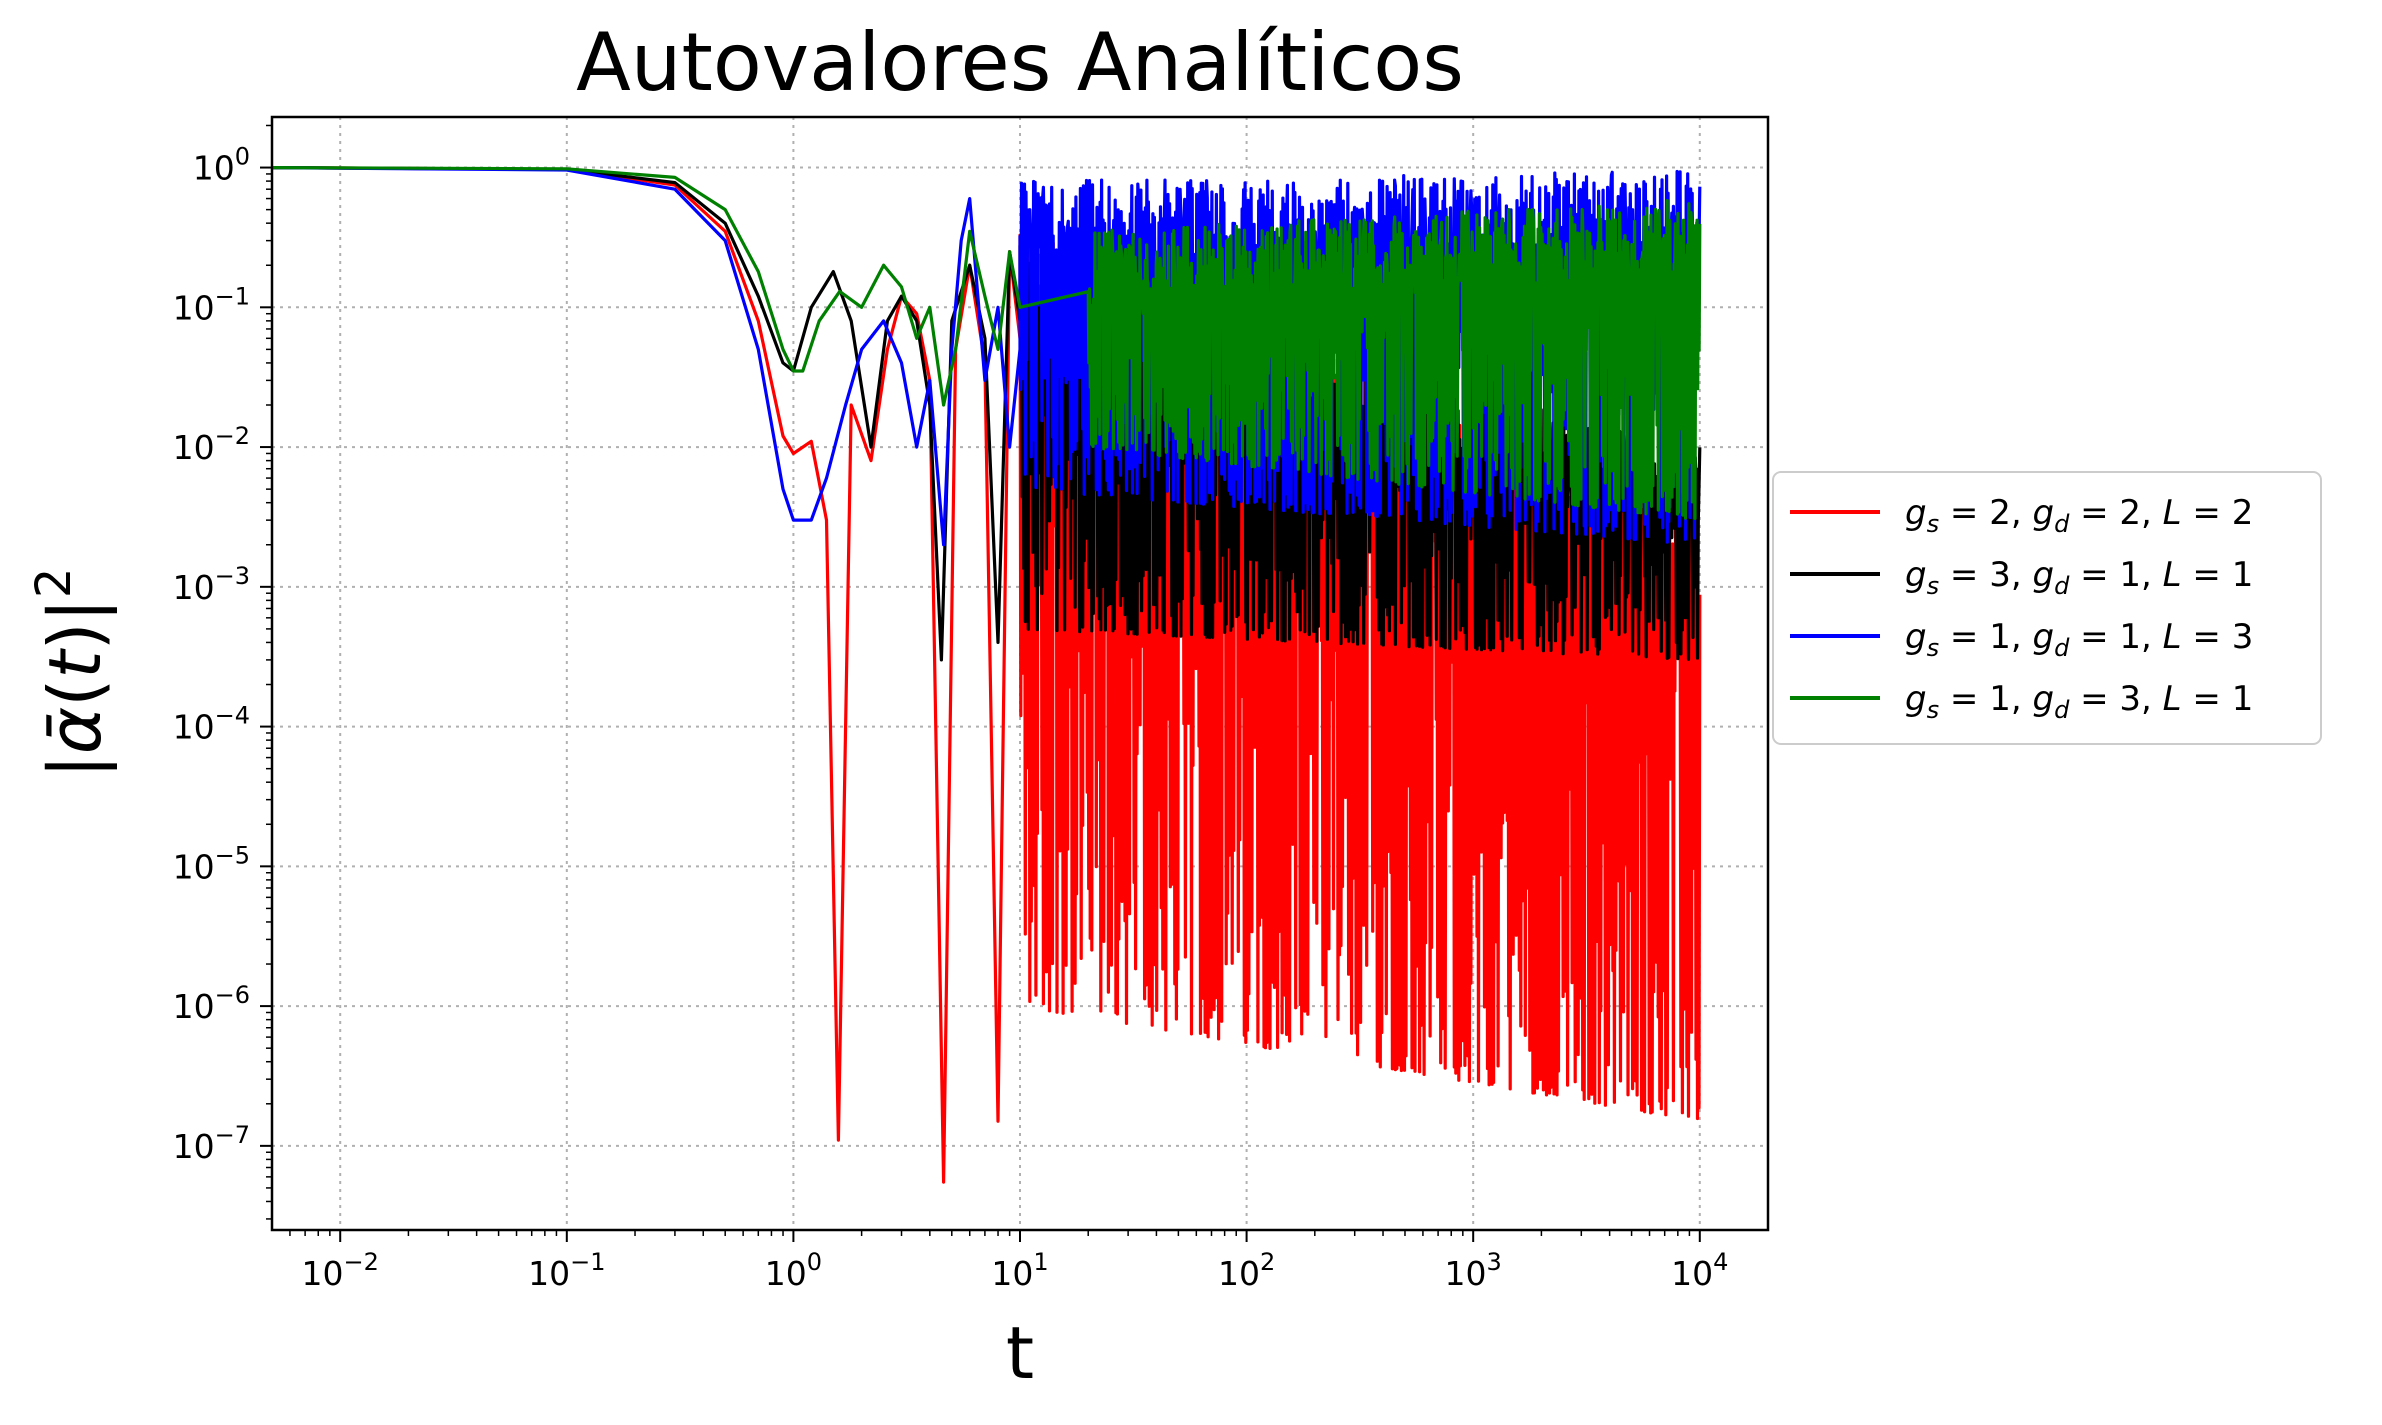  Describe the element at coordinates (211, 1003) in the screenshot. I see `y-tick-label-6: 10⁻⁶` at that location.